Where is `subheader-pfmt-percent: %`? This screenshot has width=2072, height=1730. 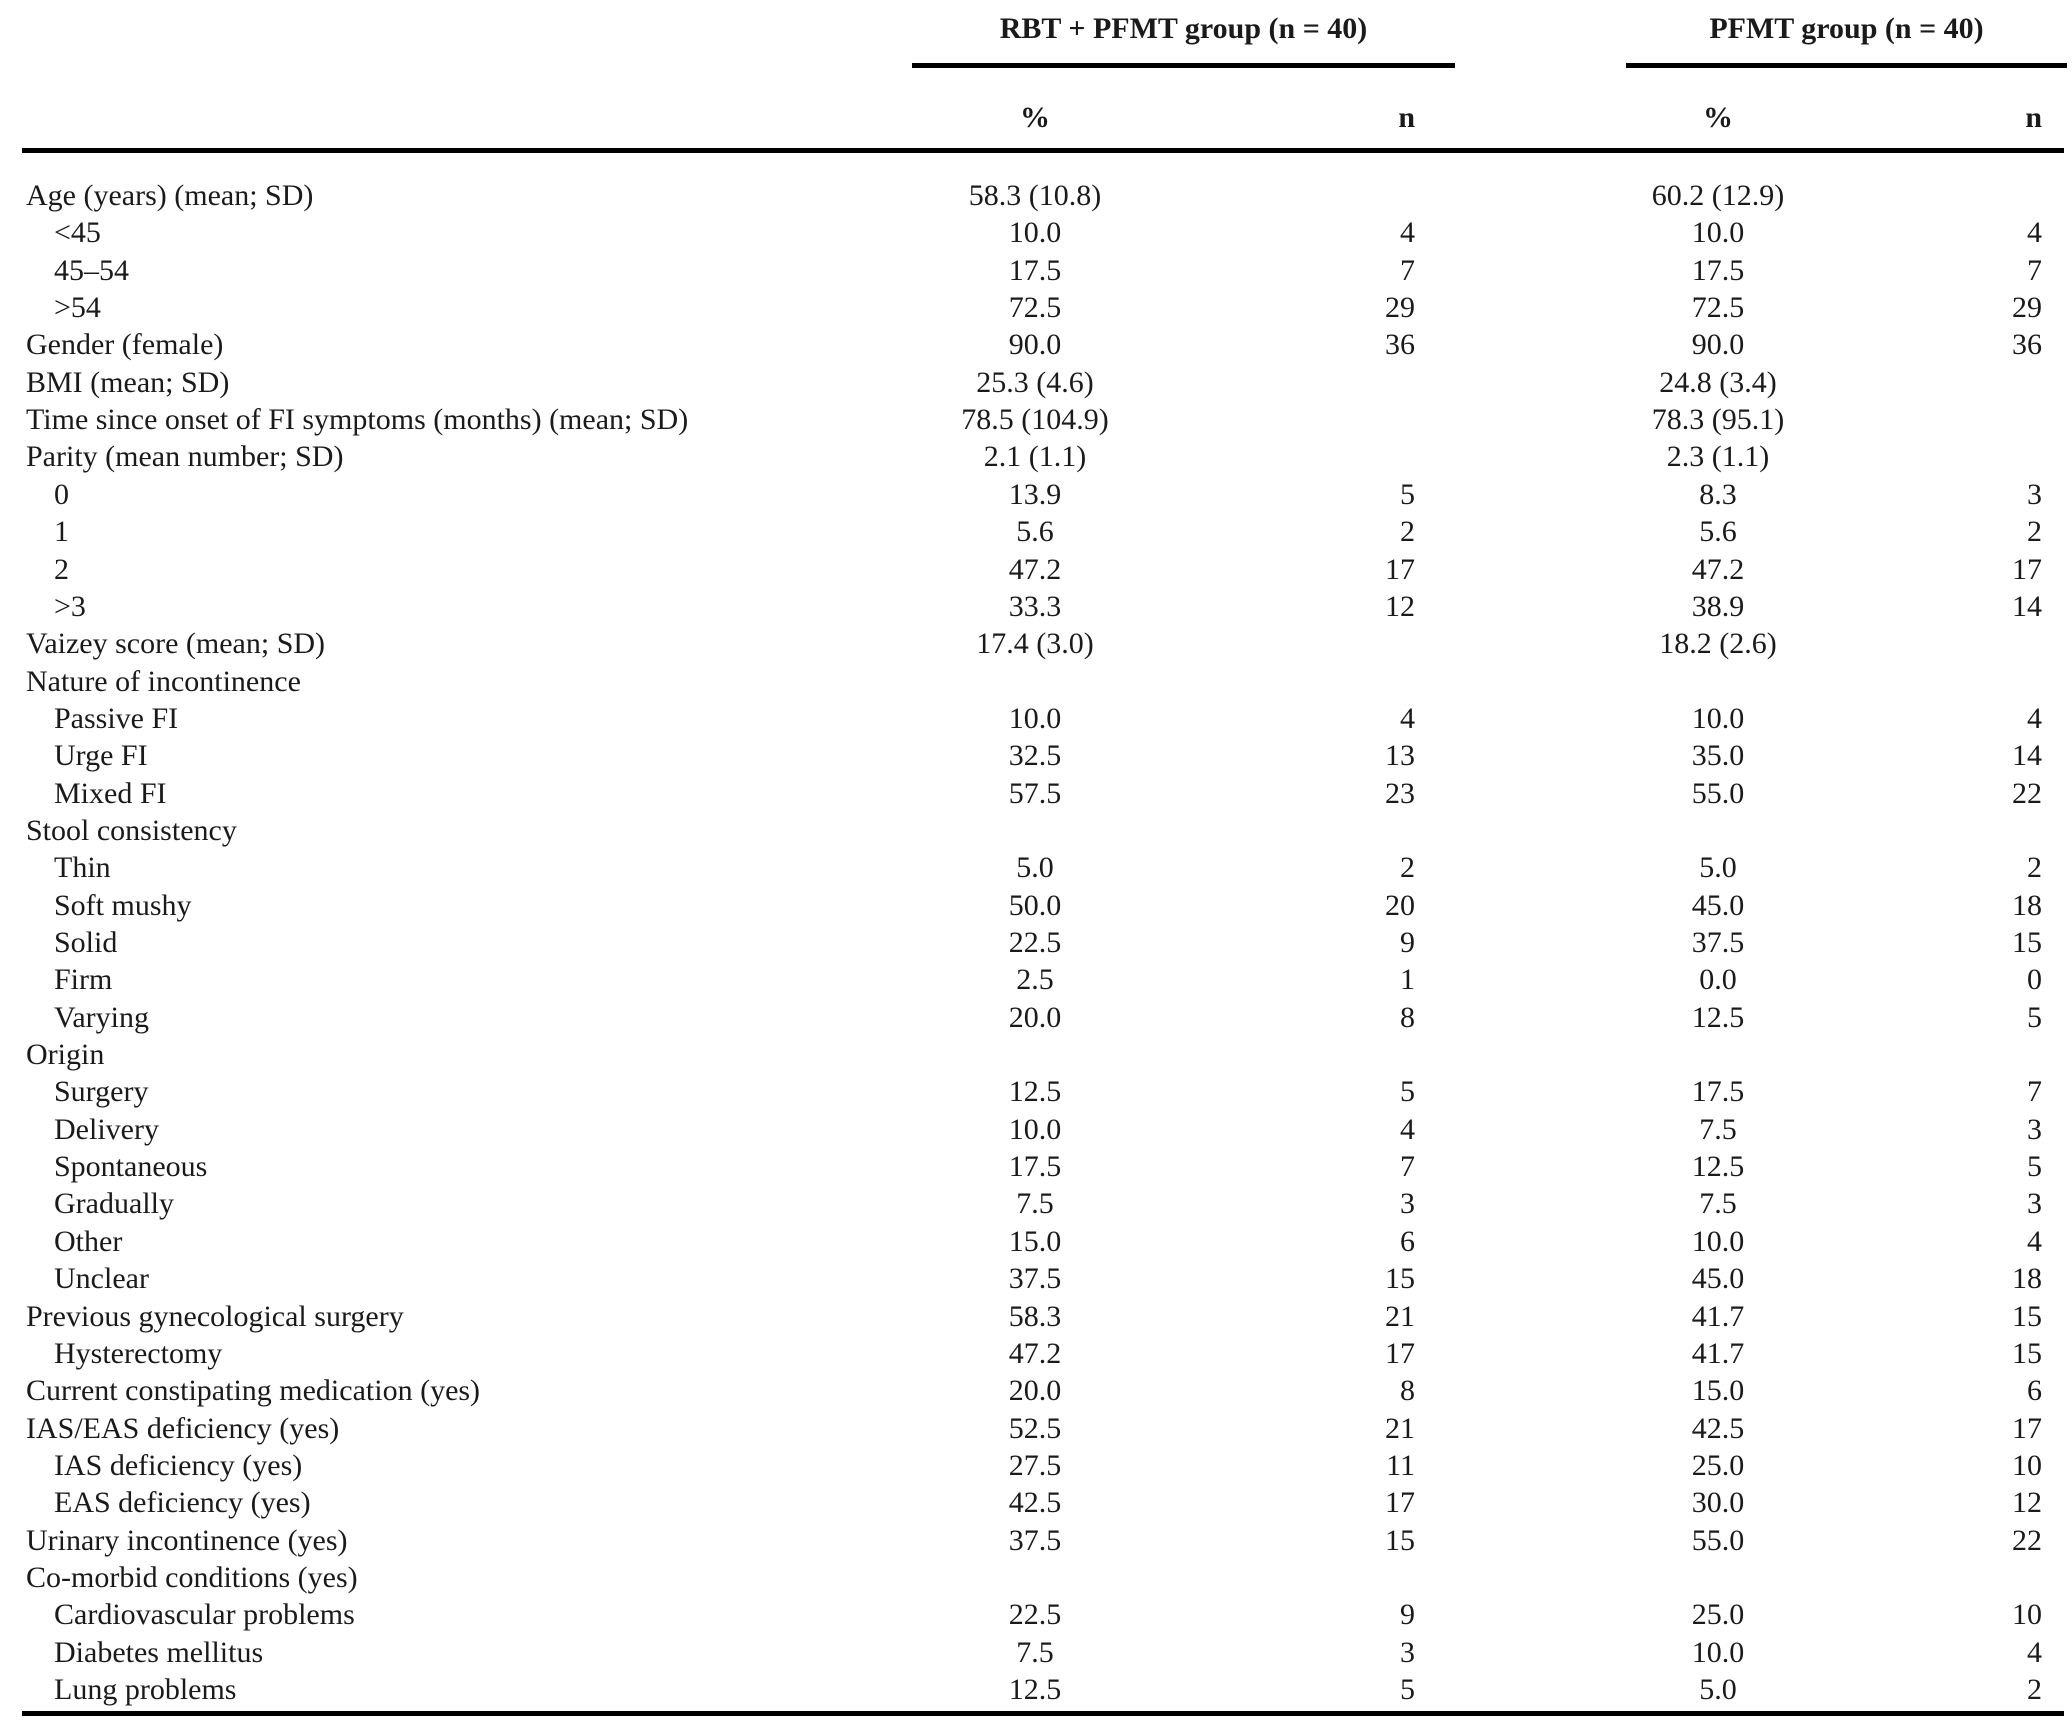 subheader-pfmt-percent: % is located at coordinates (1718, 117).